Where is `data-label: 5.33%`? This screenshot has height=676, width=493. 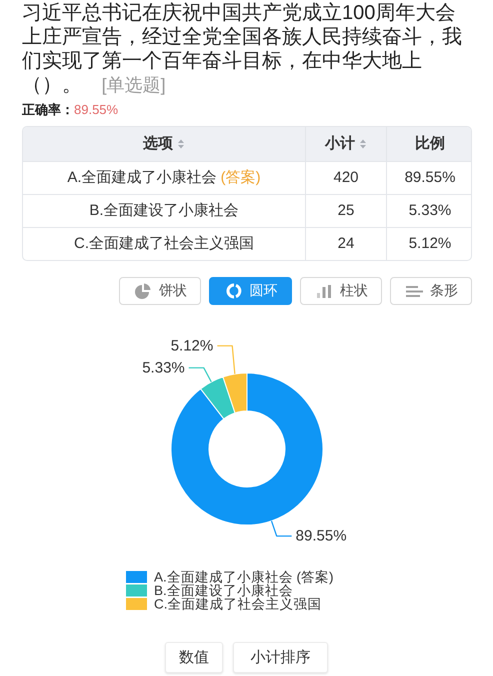 data-label: 5.33% is located at coordinates (163, 367).